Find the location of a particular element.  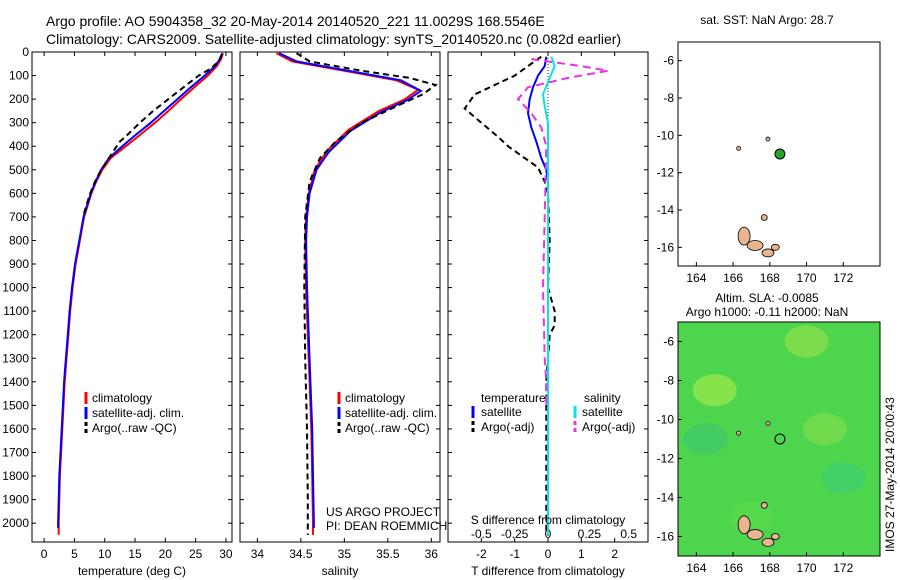

series-line-climatology is located at coordinates (348, 293).